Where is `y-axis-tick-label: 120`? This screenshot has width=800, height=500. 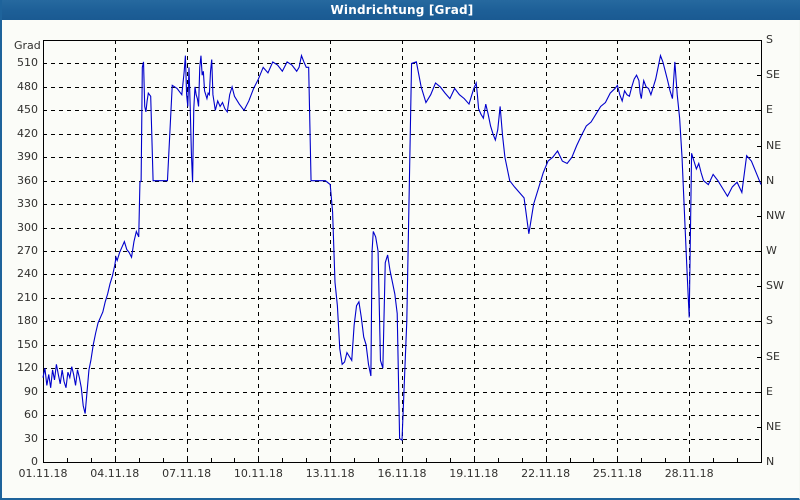 y-axis-tick-label: 120 is located at coordinates (27, 368).